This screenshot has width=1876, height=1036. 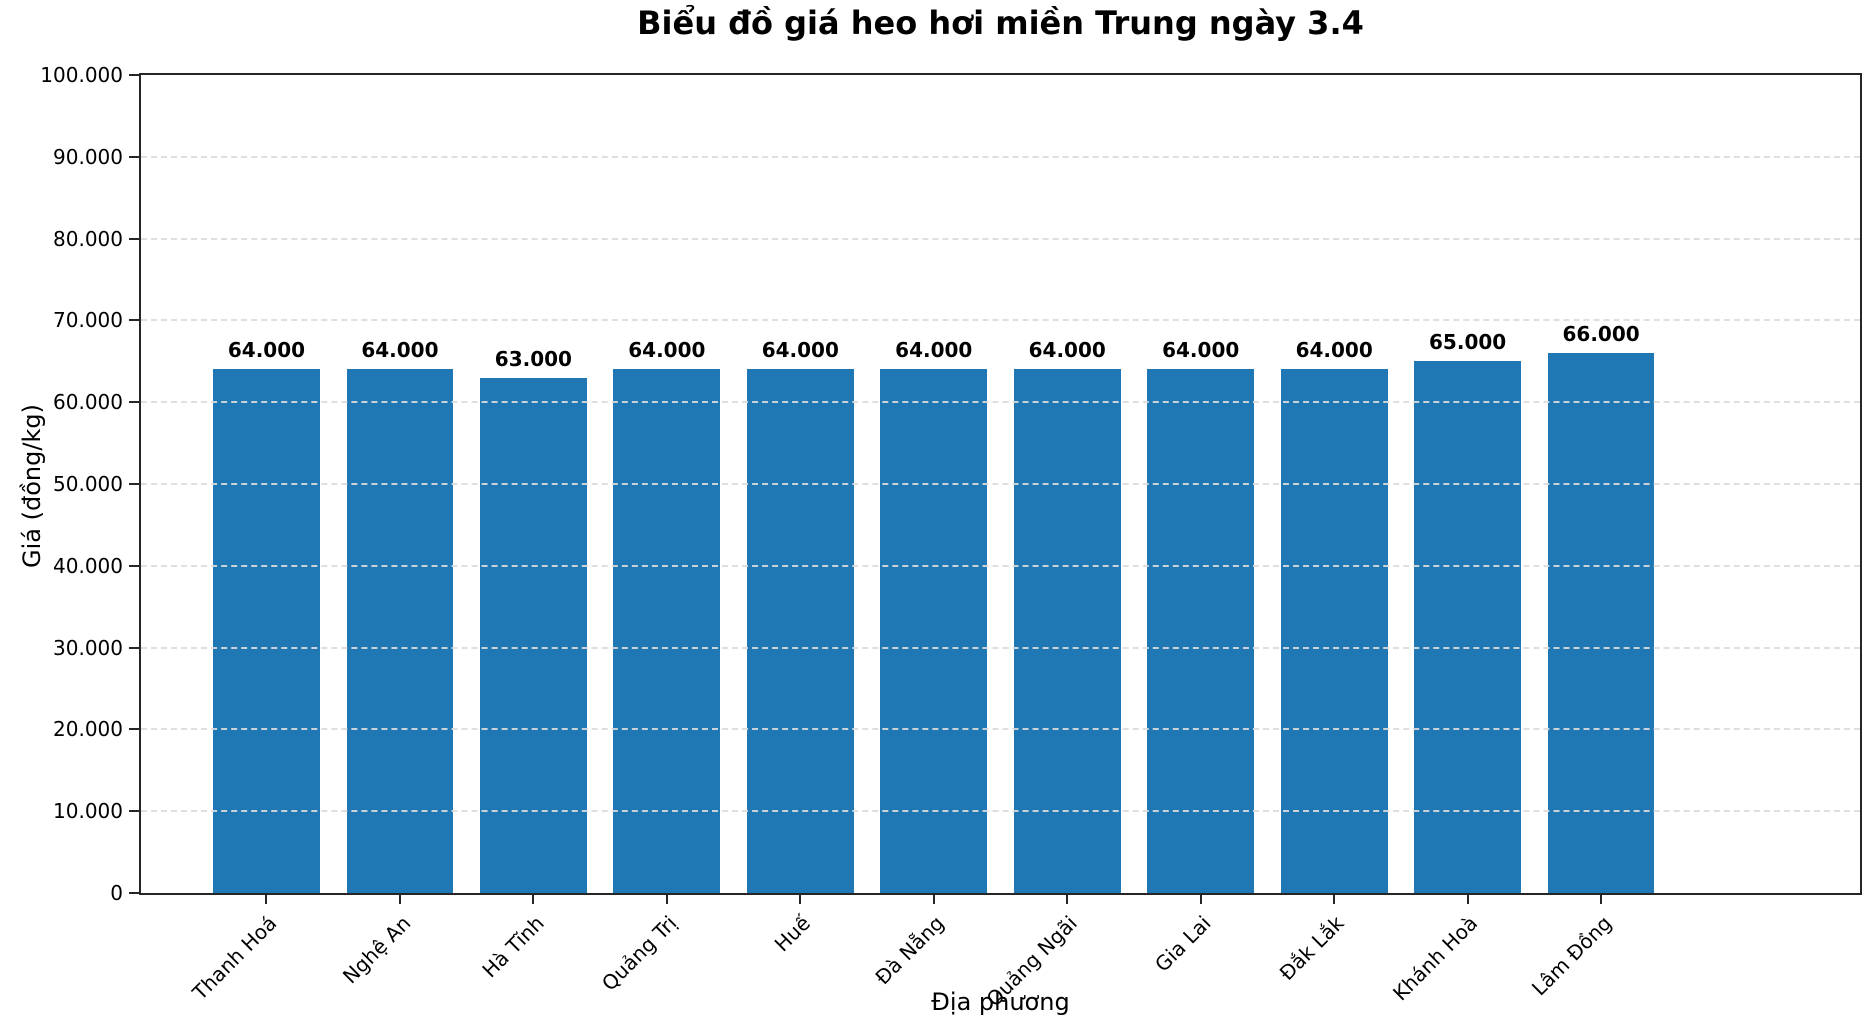 What do you see at coordinates (88, 484) in the screenshot?
I see `y-tick-label: 50.000` at bounding box center [88, 484].